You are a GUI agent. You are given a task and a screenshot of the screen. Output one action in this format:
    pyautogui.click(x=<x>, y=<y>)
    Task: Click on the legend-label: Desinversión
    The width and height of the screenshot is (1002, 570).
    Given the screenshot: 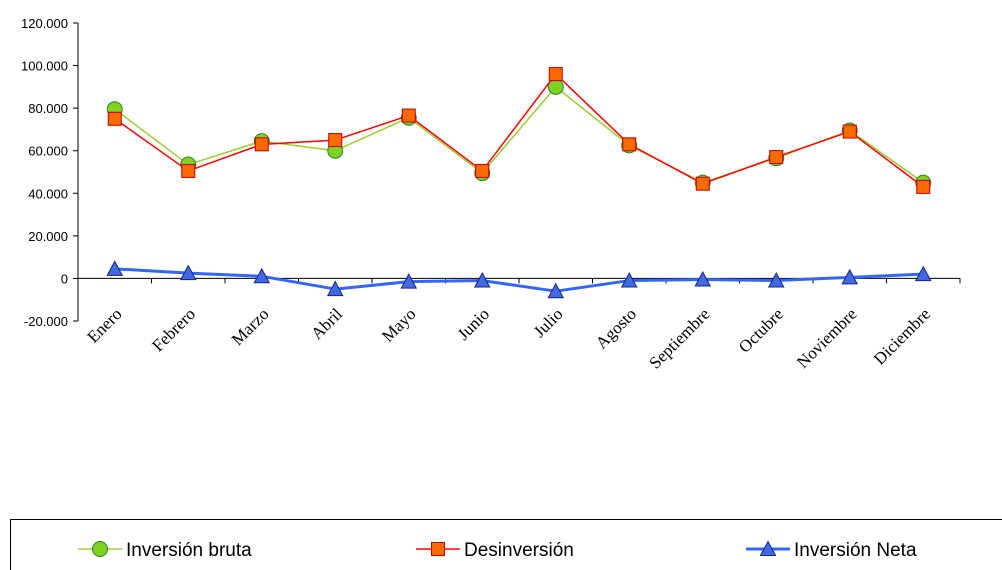 What is the action you would take?
    pyautogui.click(x=519, y=550)
    